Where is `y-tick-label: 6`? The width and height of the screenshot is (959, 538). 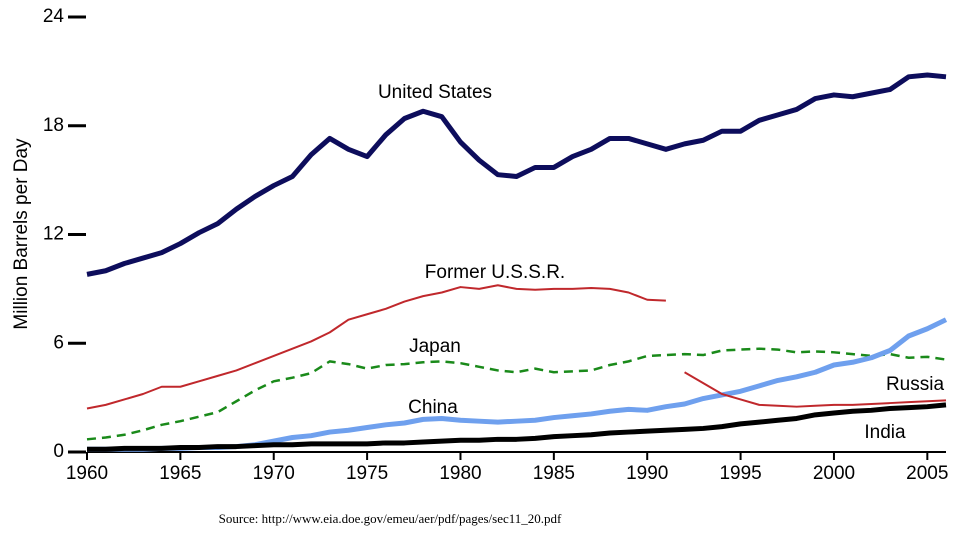
y-tick-label: 6 is located at coordinates (58, 342).